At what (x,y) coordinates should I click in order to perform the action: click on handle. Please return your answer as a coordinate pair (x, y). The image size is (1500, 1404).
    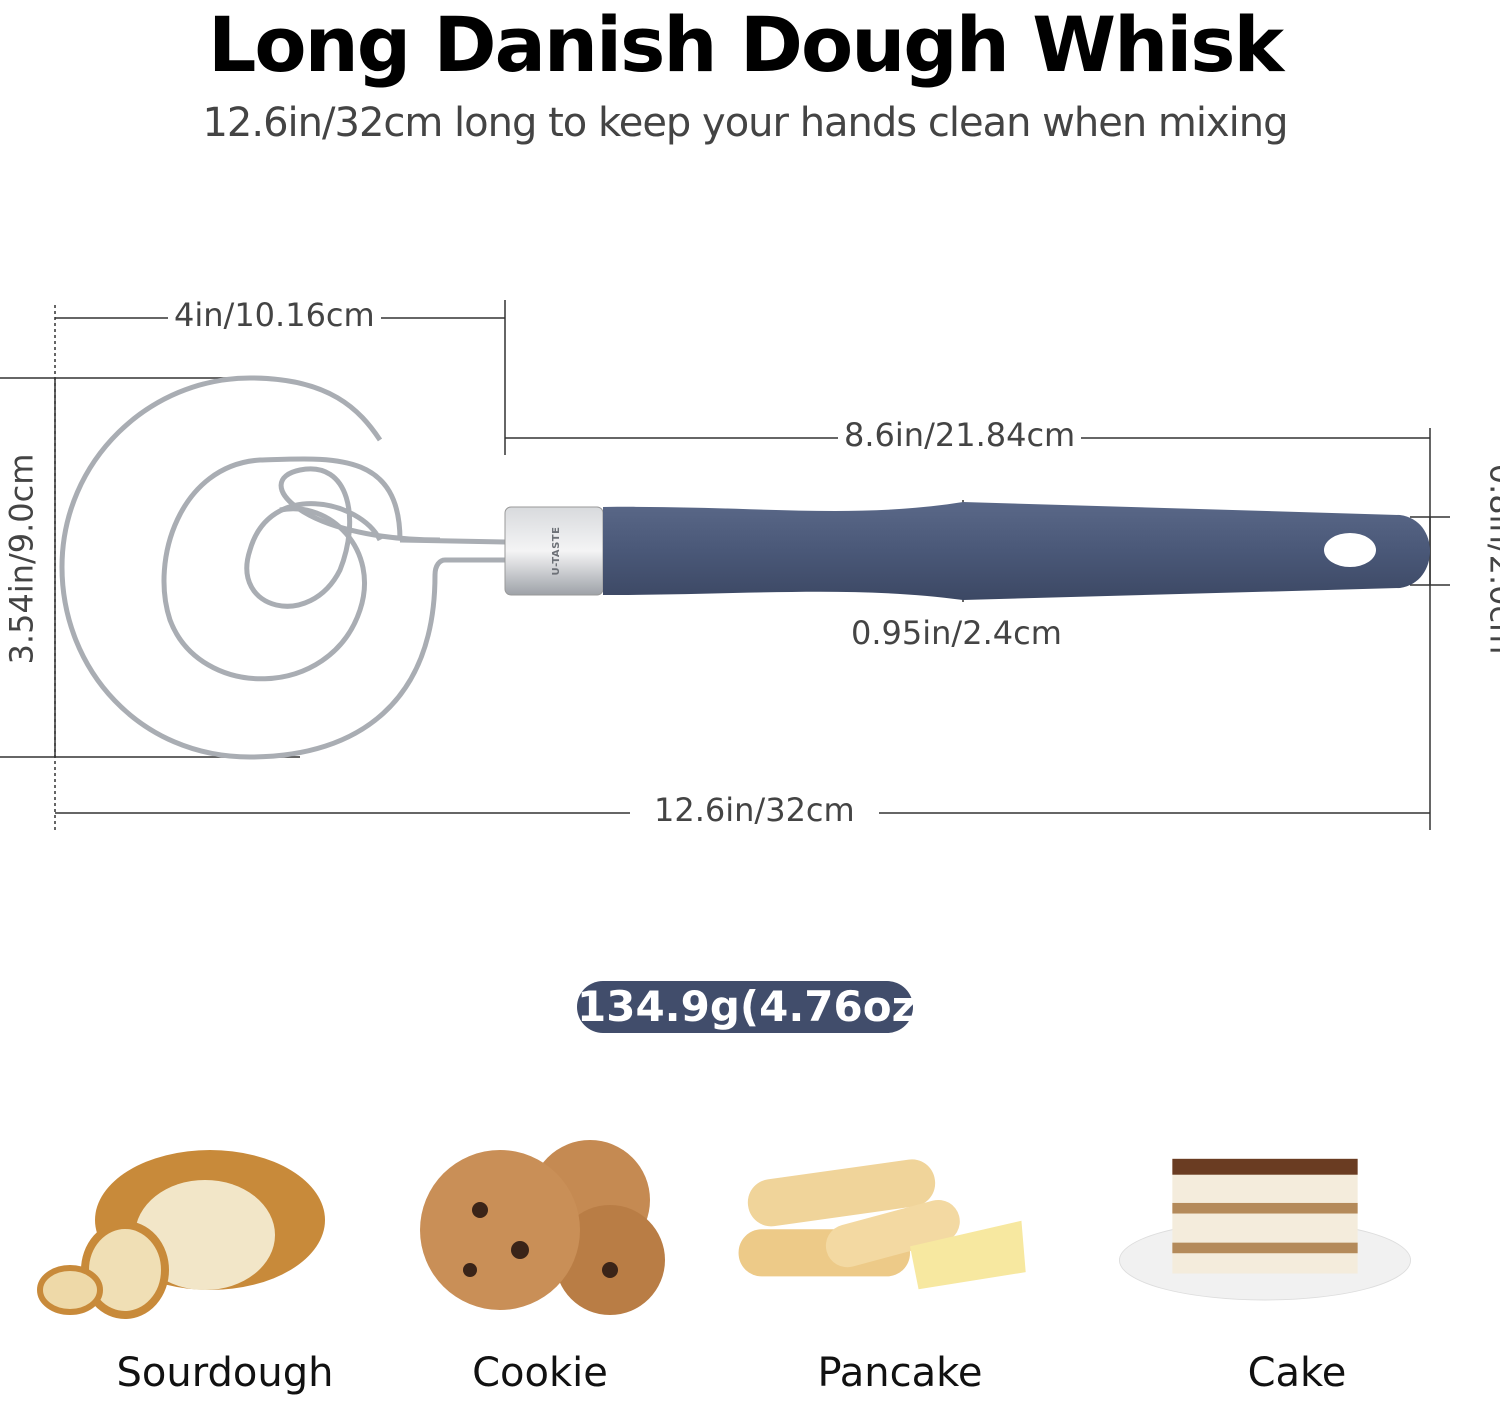
    Looking at the image, I should click on (1016, 551).